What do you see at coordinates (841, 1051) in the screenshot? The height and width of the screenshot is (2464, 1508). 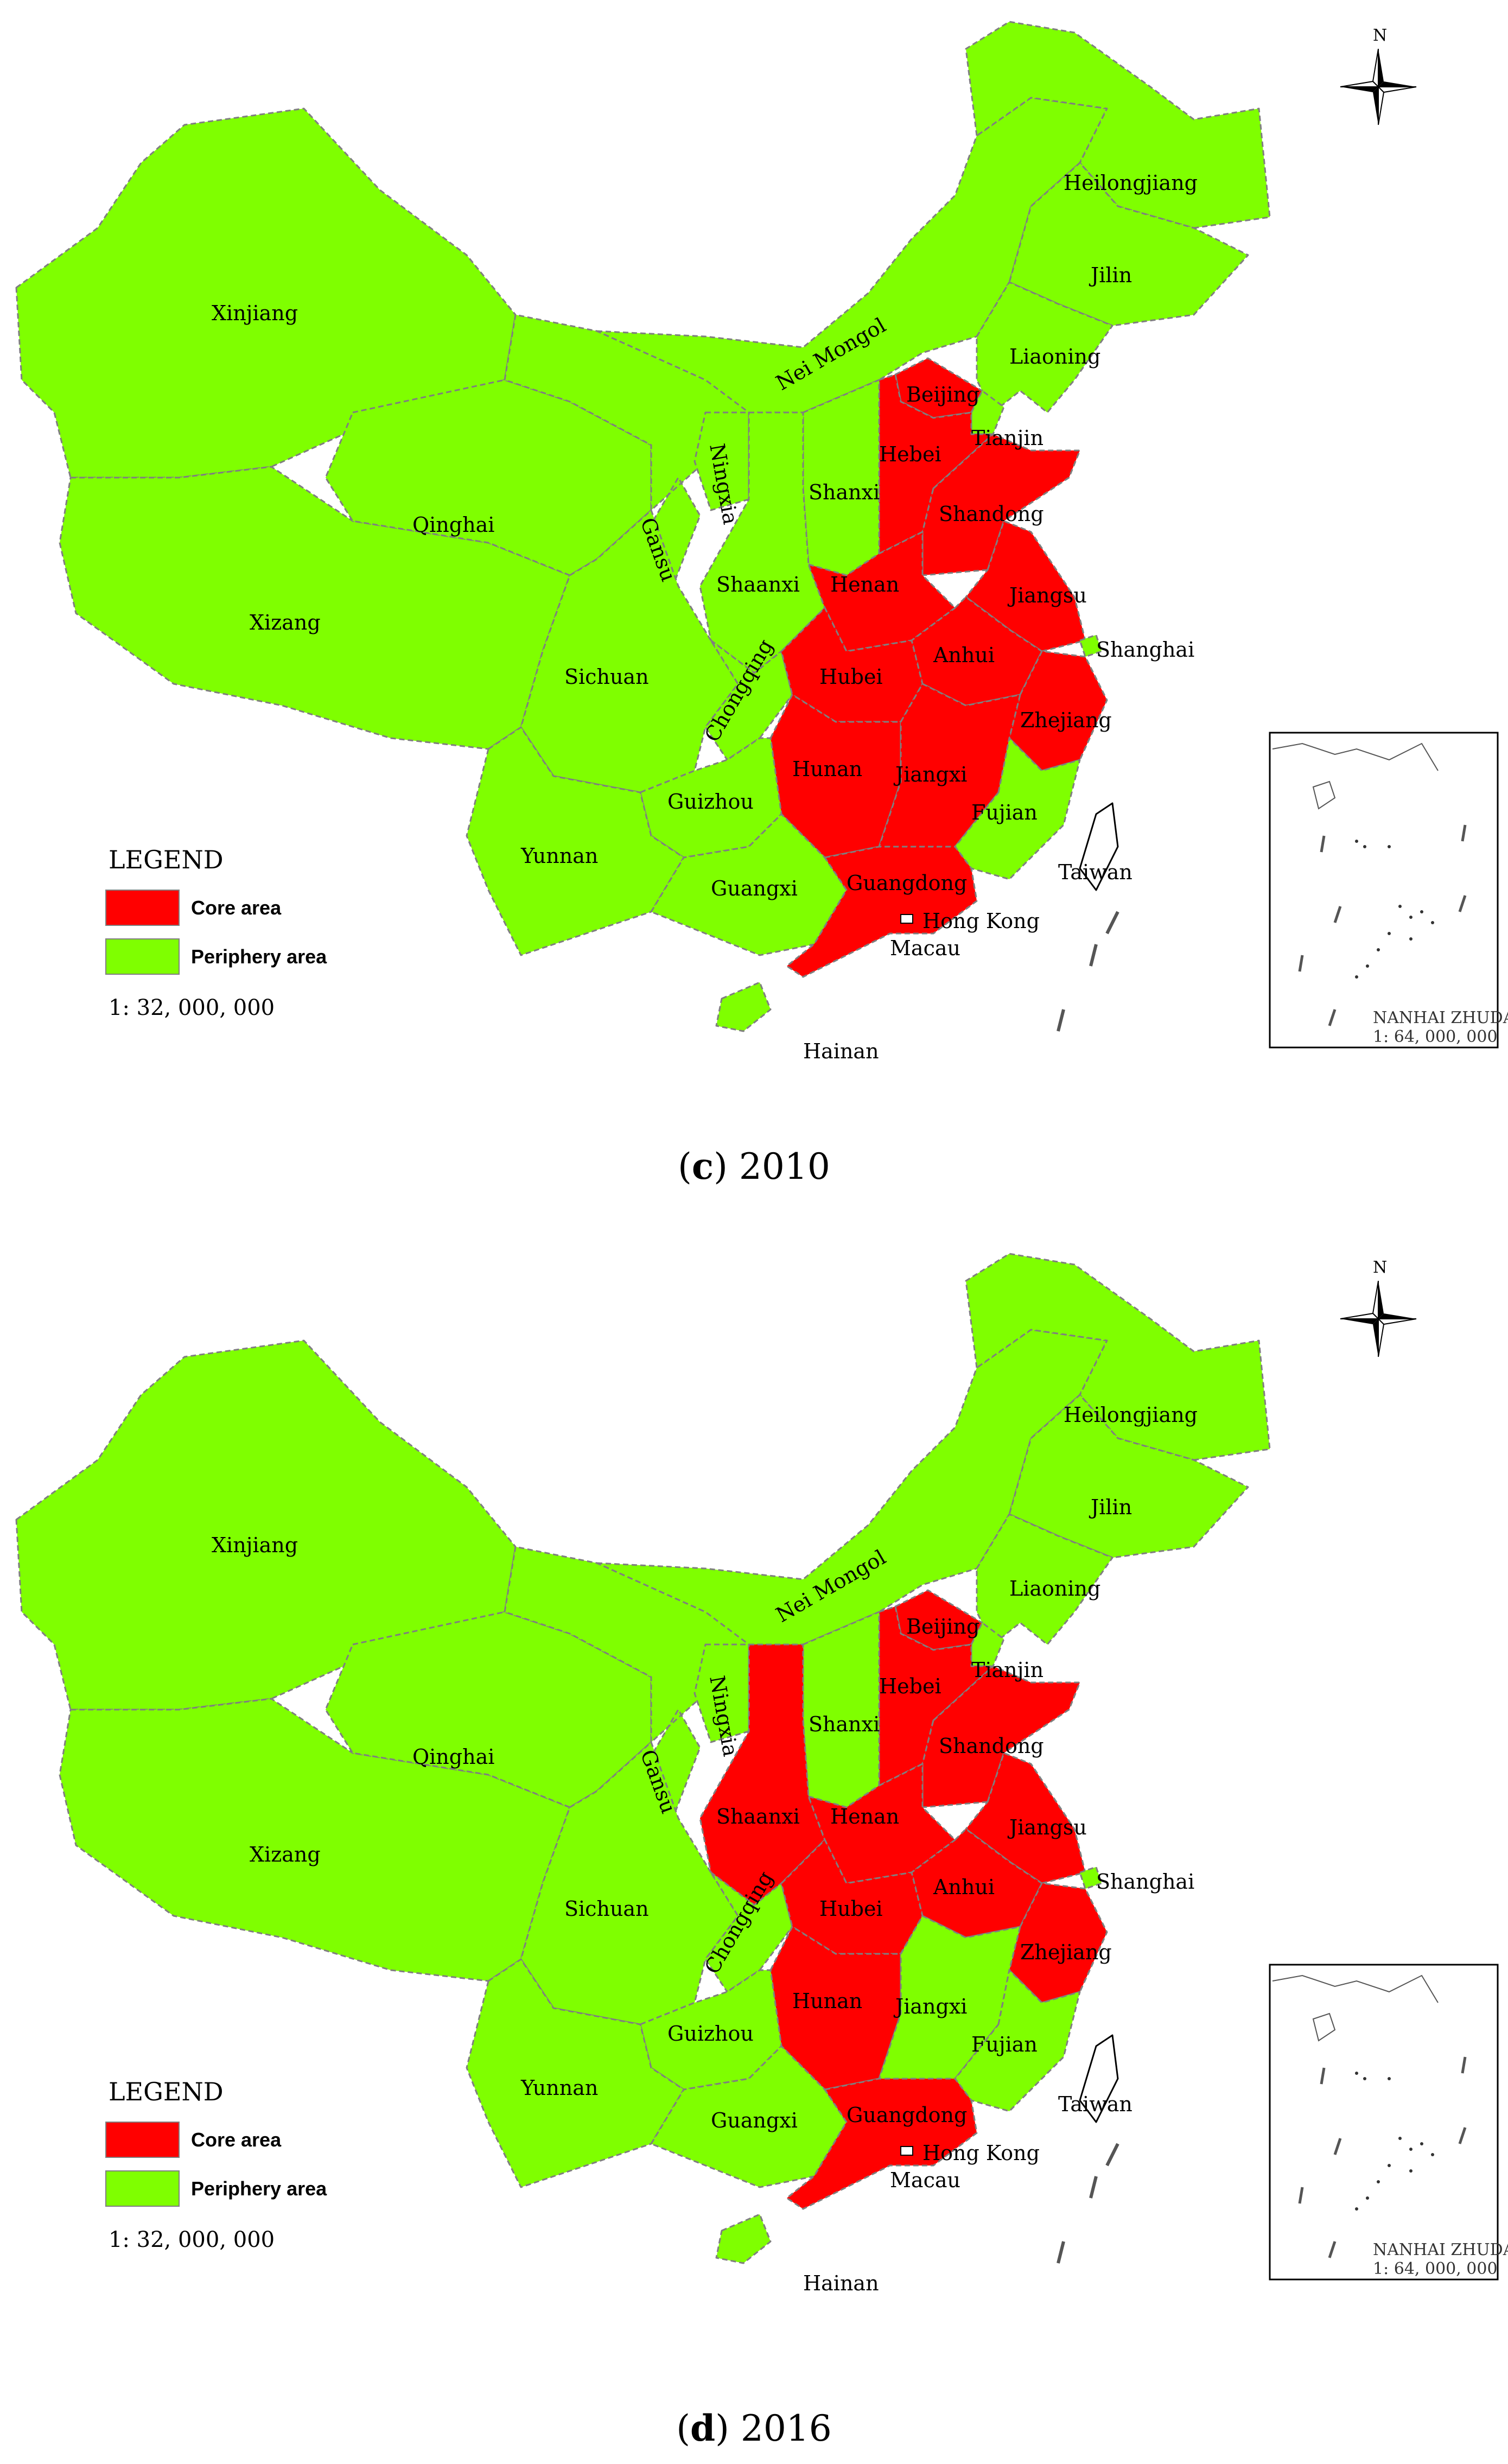 I see `label-hainan: Hainan` at bounding box center [841, 1051].